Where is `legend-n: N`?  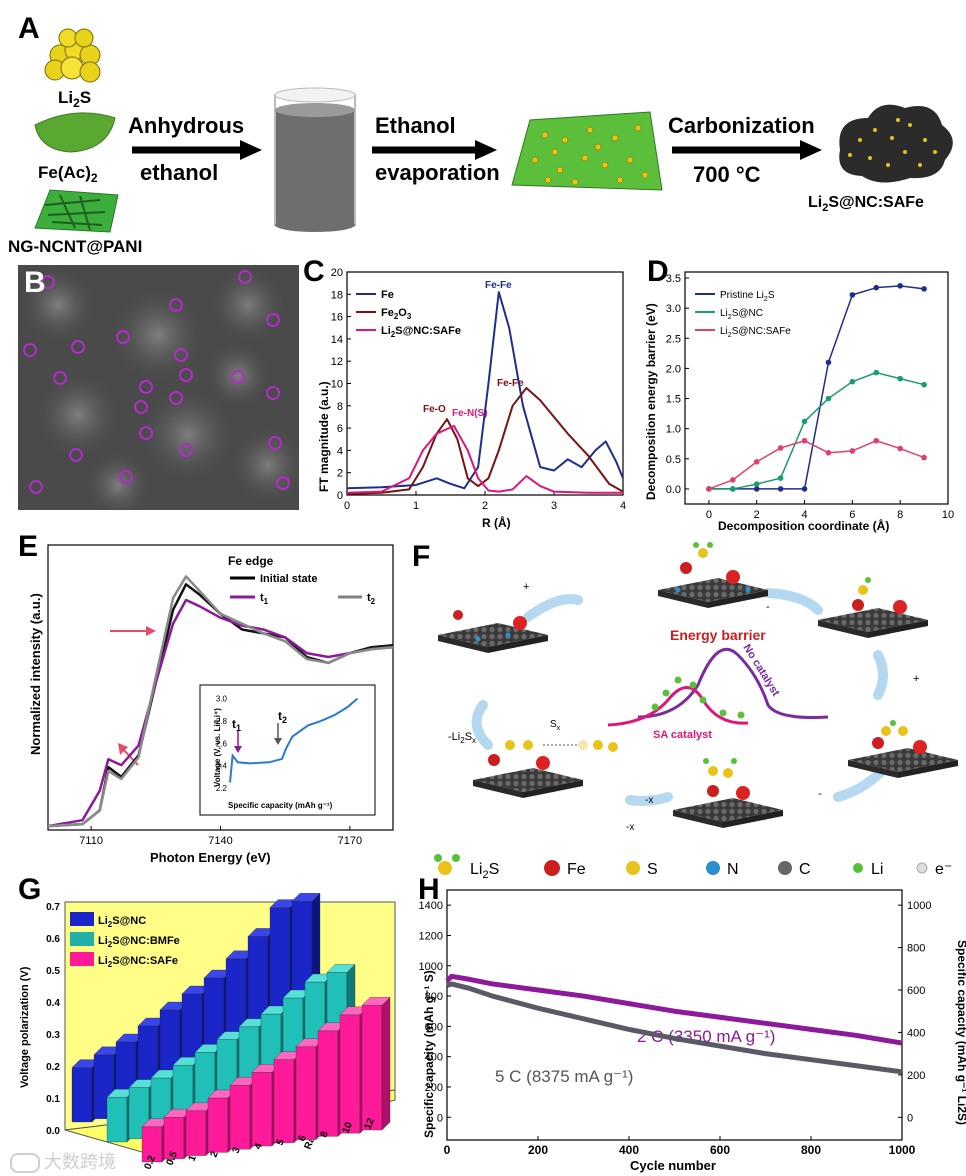 legend-n: N is located at coordinates (733, 869).